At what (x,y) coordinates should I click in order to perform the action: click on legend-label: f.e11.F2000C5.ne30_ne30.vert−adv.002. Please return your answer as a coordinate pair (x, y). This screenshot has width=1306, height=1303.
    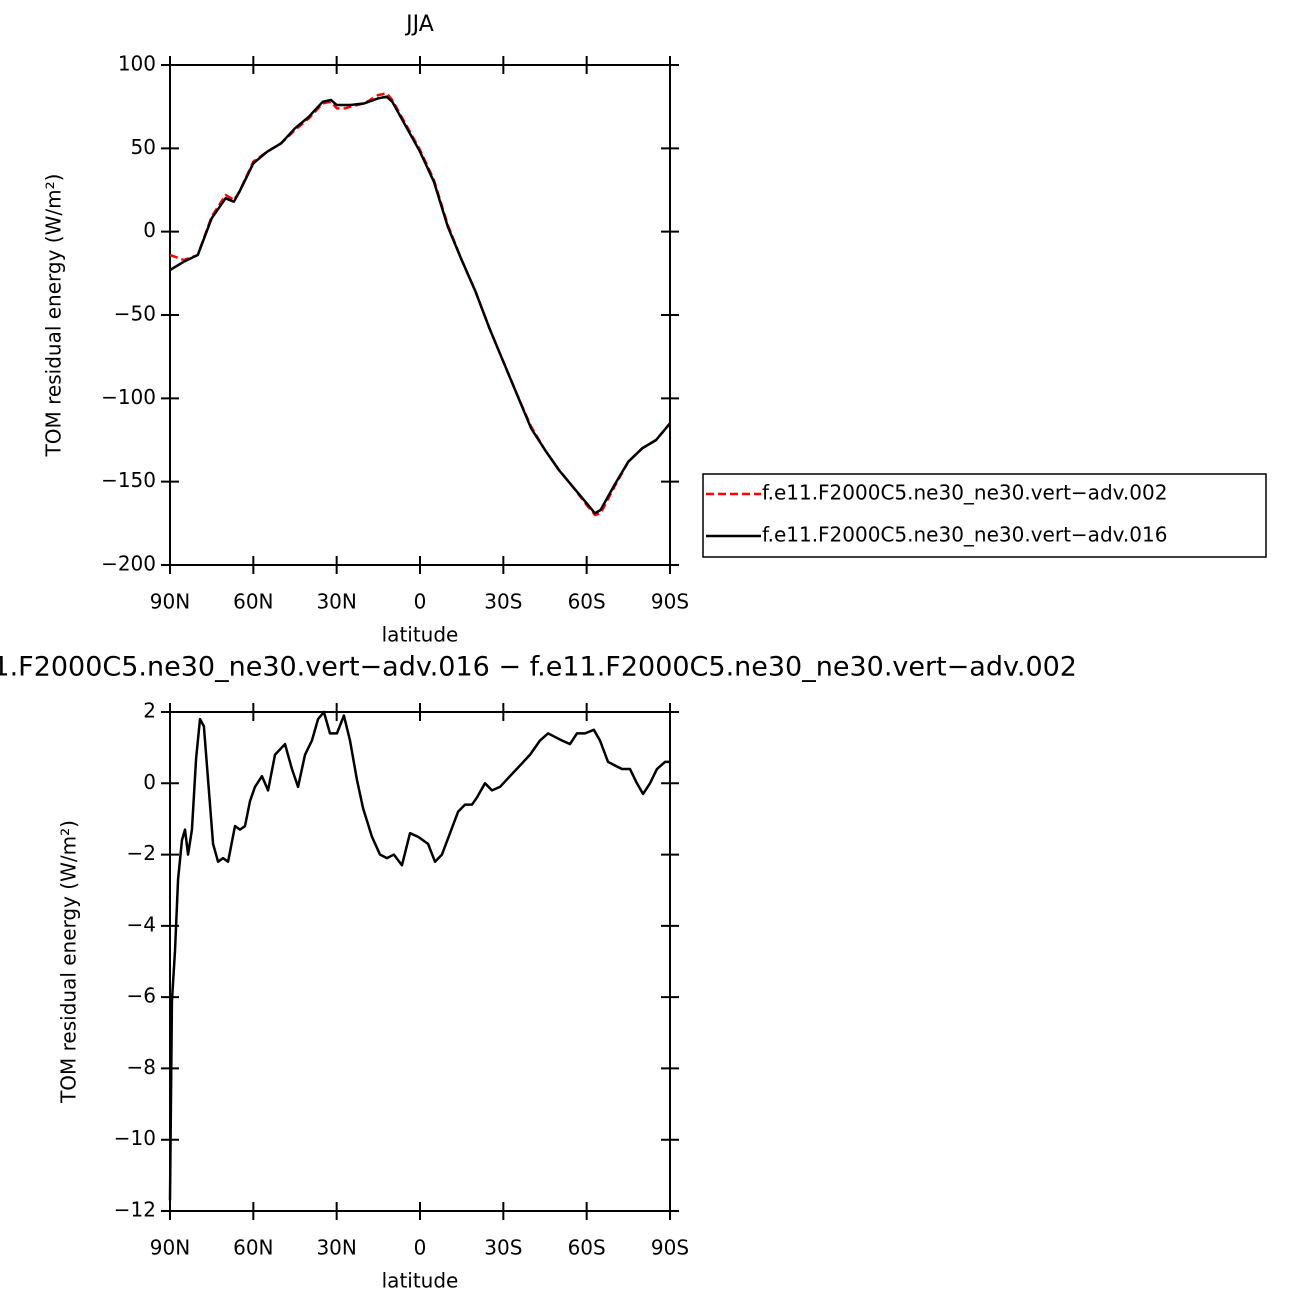
    Looking at the image, I should click on (964, 493).